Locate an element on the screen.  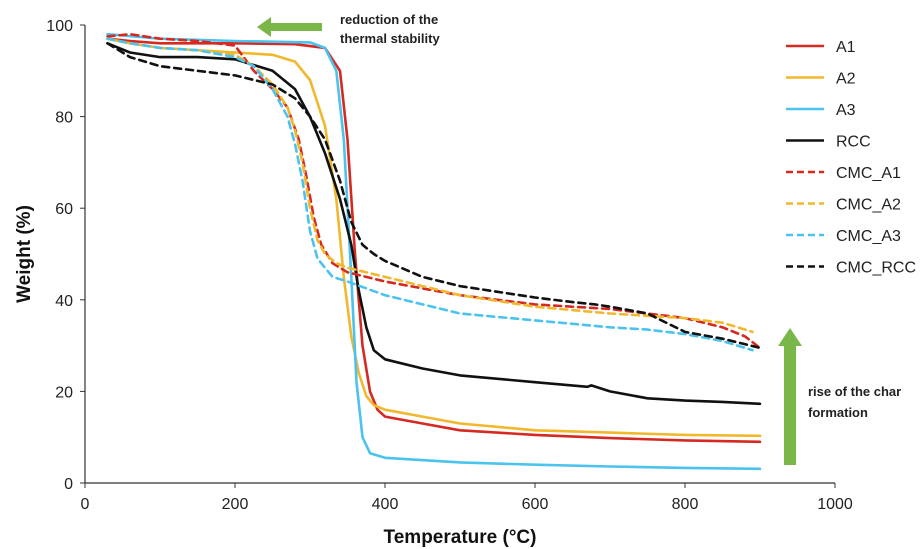
x-axis-title: Temperature (°C) is located at coordinates (460, 537).